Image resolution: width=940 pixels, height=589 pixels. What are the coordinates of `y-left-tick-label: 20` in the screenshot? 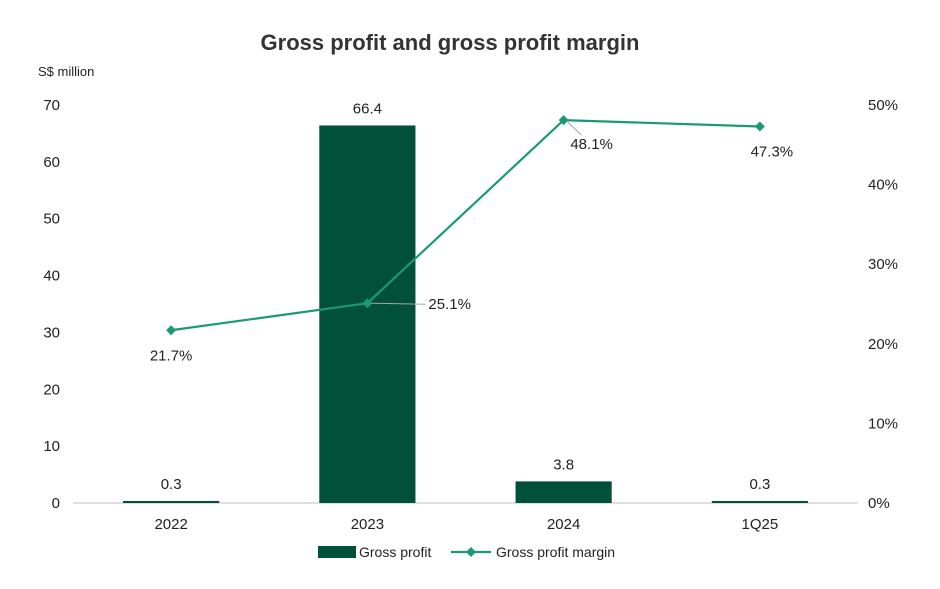 It's located at (51, 389).